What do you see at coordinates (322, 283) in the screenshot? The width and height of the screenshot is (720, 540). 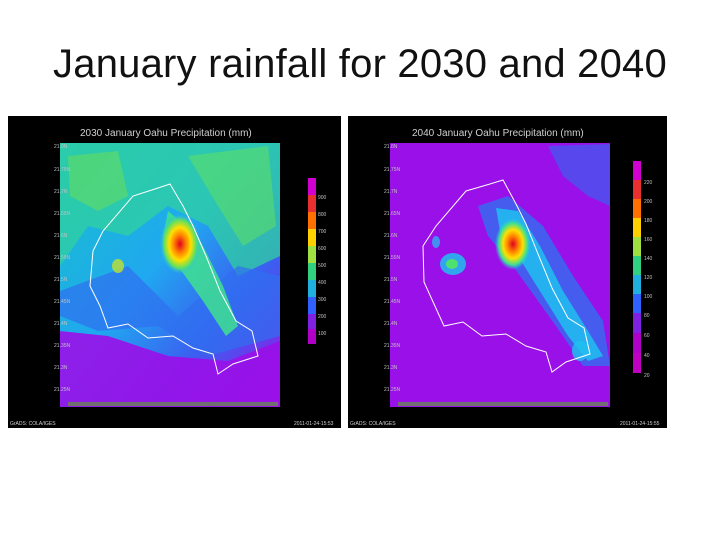 I see `colorbar-label: 400` at bounding box center [322, 283].